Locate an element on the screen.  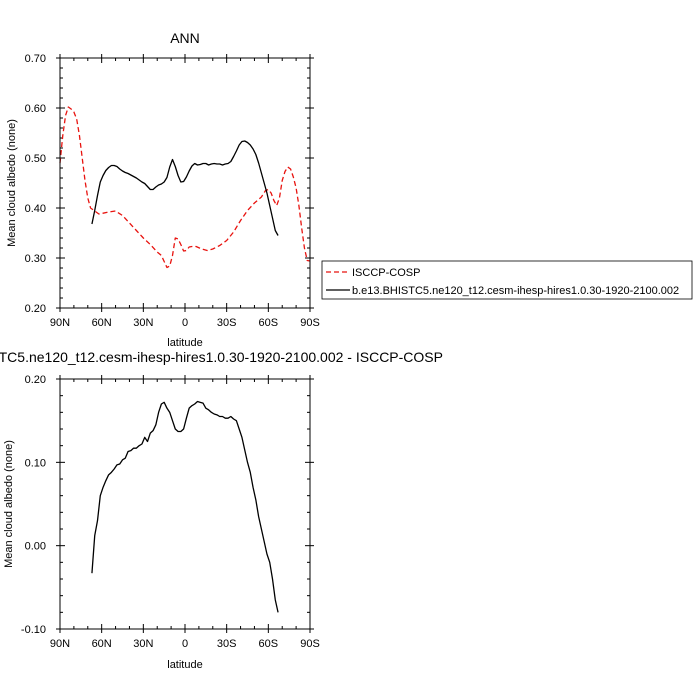
bottom-x-tick-label: 90N is located at coordinates (60, 644).